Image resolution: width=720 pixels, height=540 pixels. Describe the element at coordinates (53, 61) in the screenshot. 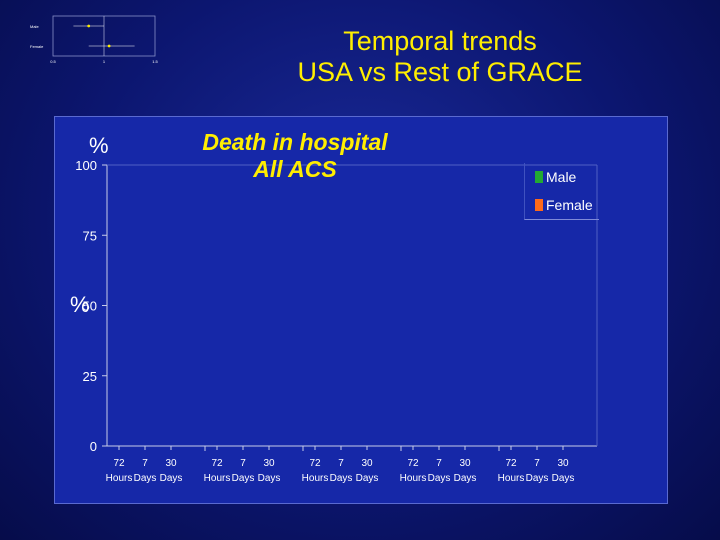

I see `forest-plot-tick-label: 0.5` at that location.